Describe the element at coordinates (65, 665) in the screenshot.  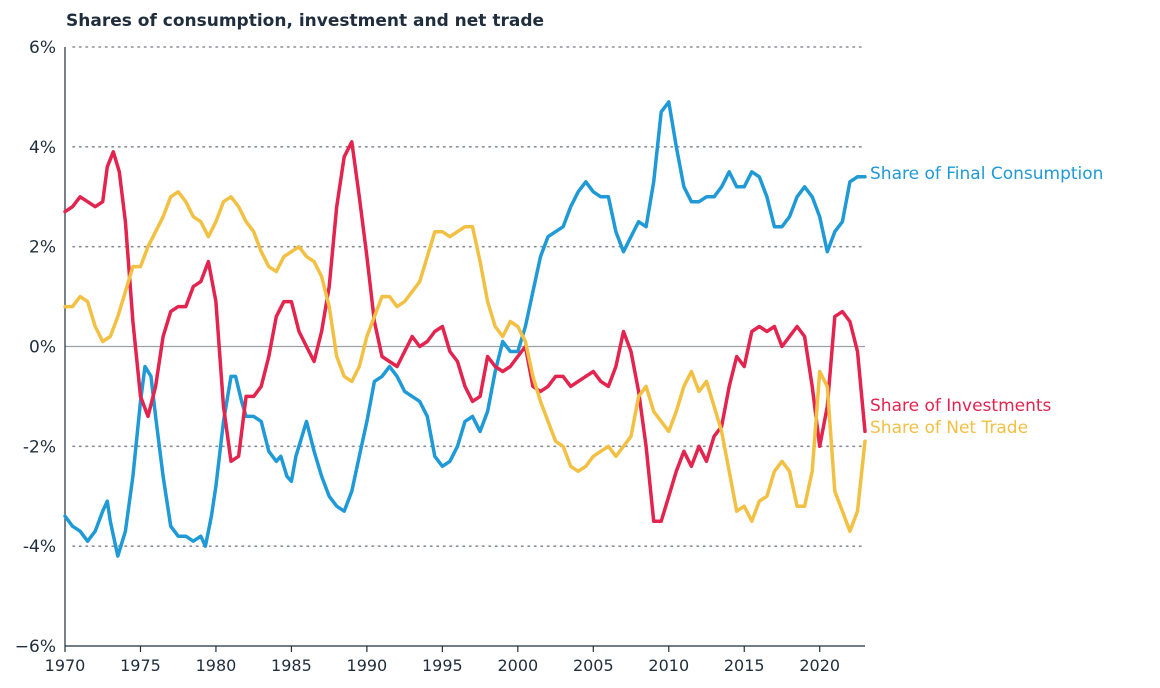
I see `x-tick-label: 1970` at that location.